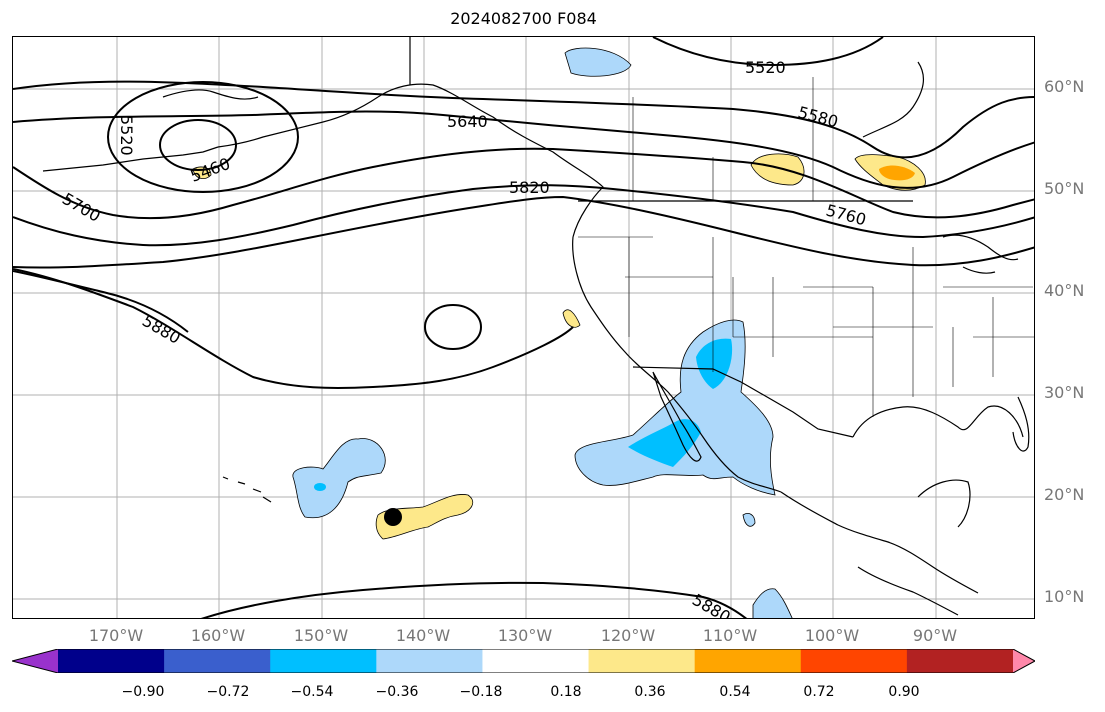 The width and height of the screenshot is (1105, 712). Describe the element at coordinates (161, 329) in the screenshot. I see `contour-label-5880-main: 5880` at that location.